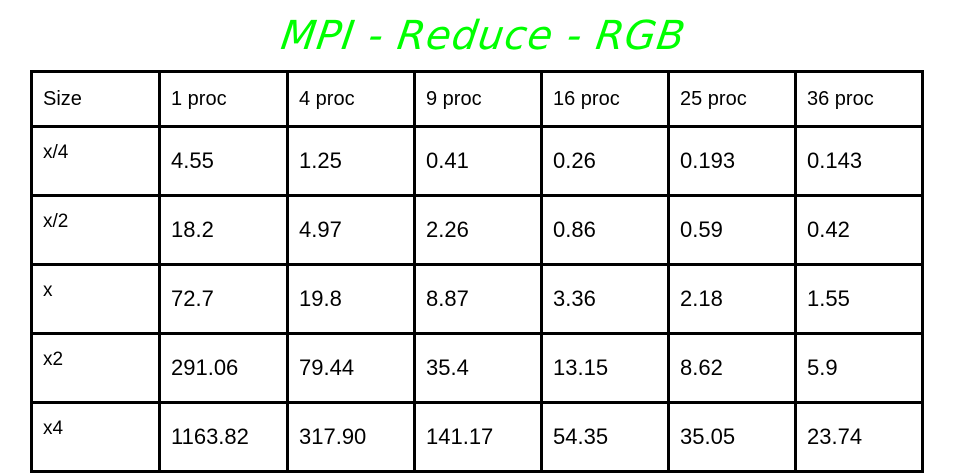  Describe the element at coordinates (223, 368) in the screenshot. I see `table-cell: 291.06` at that location.